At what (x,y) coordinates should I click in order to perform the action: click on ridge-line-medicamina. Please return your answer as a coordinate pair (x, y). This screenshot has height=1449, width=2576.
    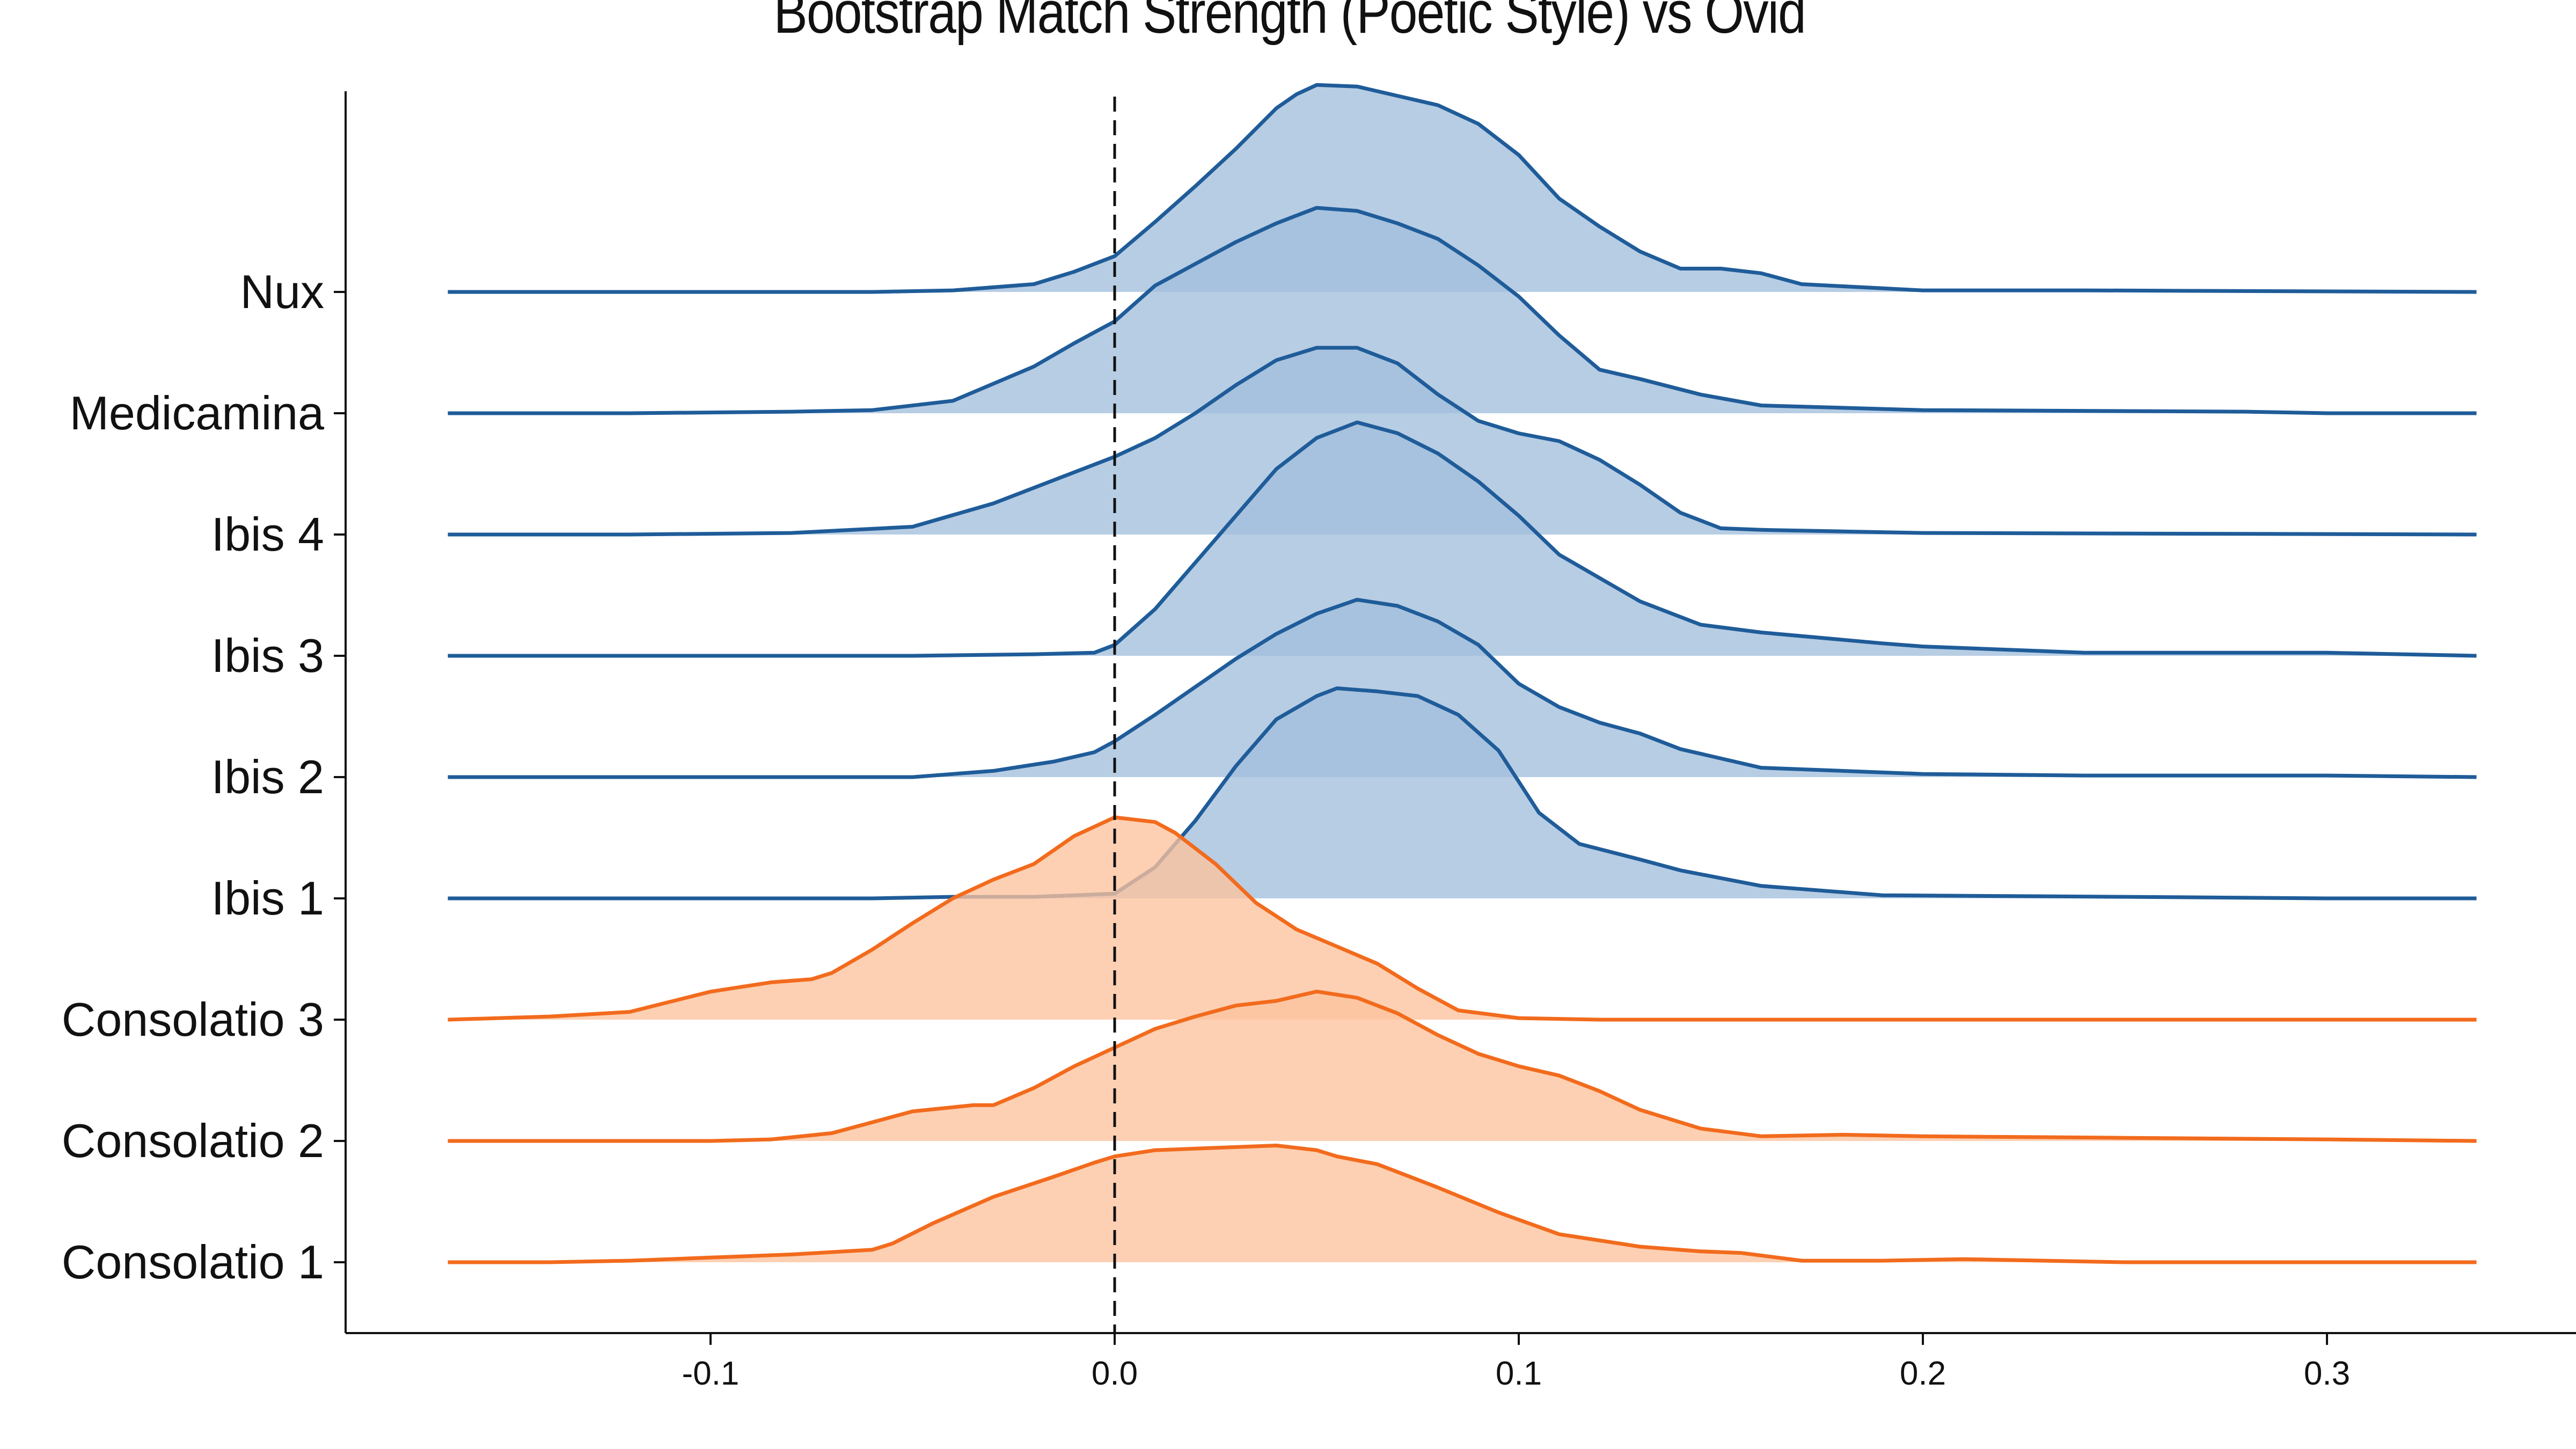
    Looking at the image, I should click on (1462, 310).